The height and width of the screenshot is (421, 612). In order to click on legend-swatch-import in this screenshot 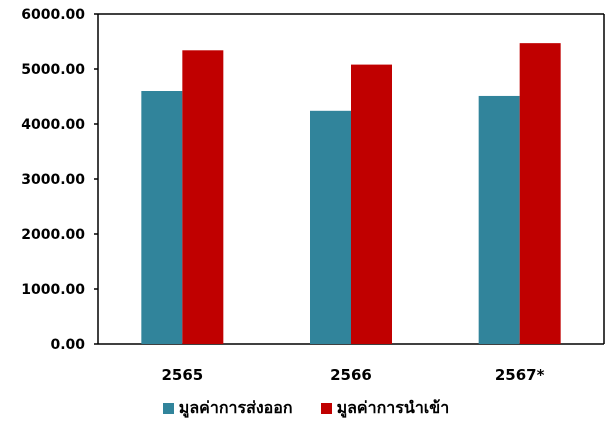, I will do `click(326, 408)`.